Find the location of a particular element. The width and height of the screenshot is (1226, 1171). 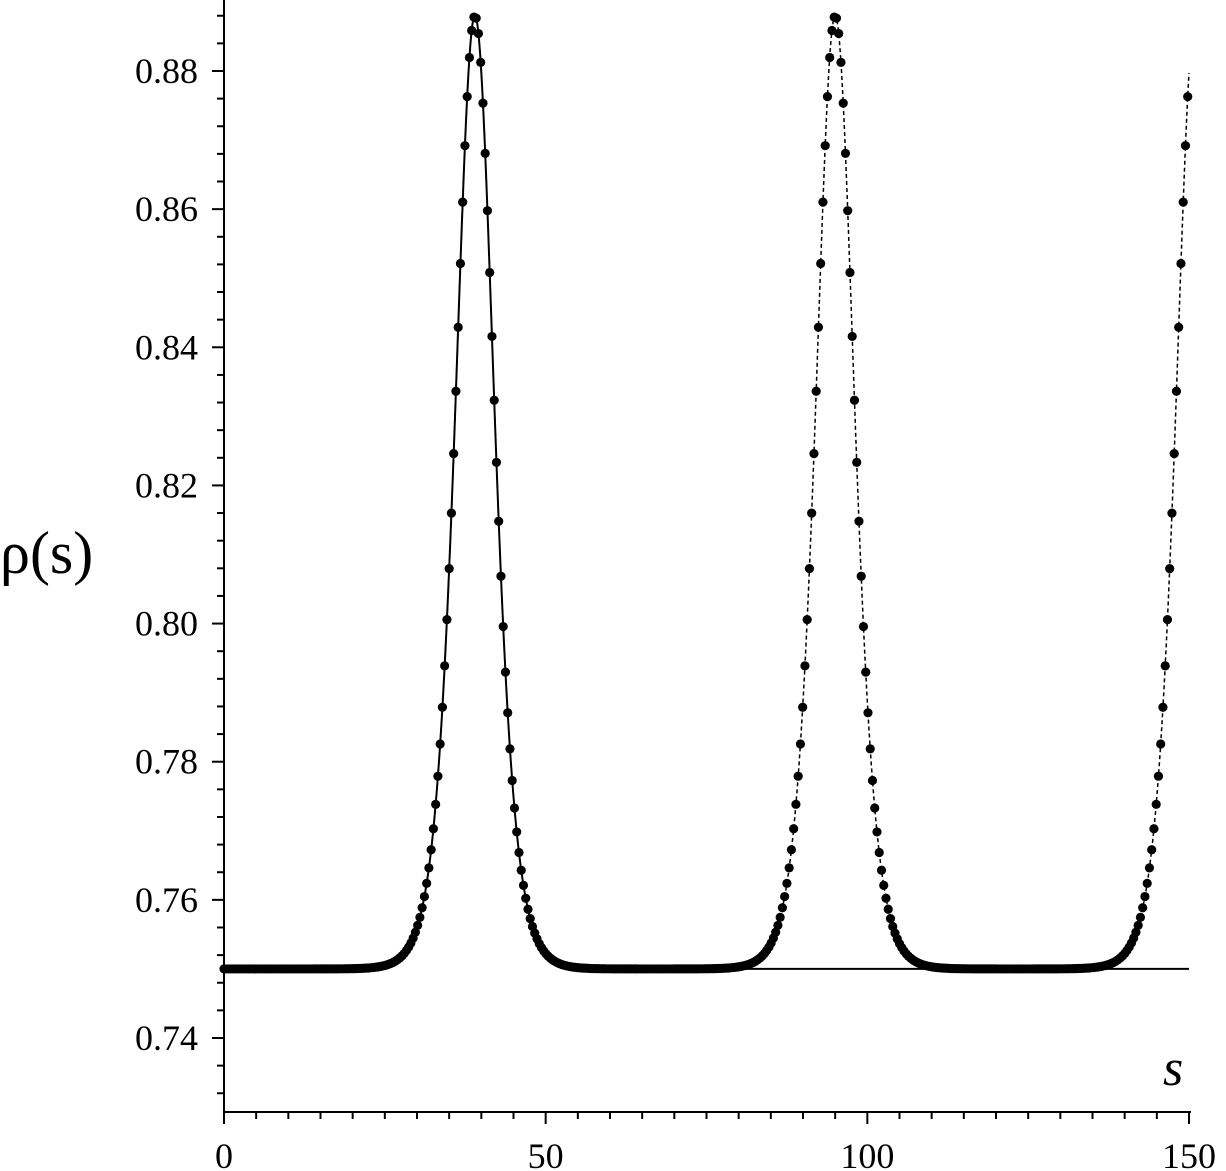

x-tick-label: 100 is located at coordinates (867, 1153).